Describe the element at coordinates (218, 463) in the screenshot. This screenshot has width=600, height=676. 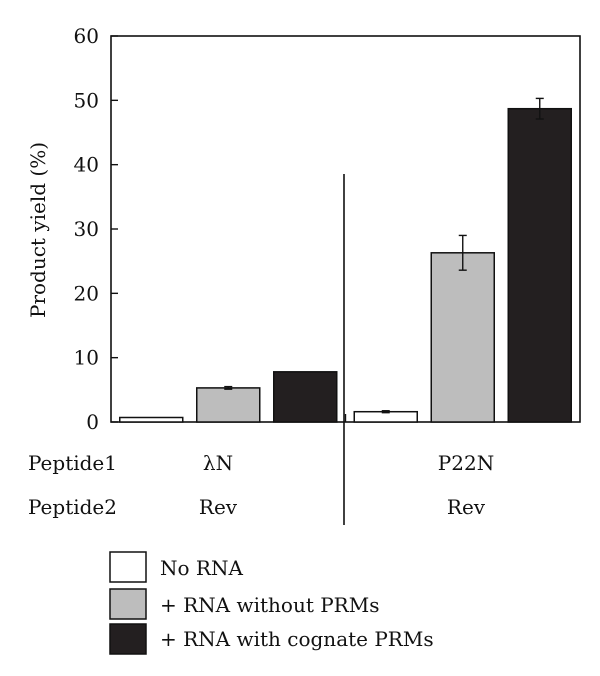
I see `group1-peptide1-label: λN` at that location.